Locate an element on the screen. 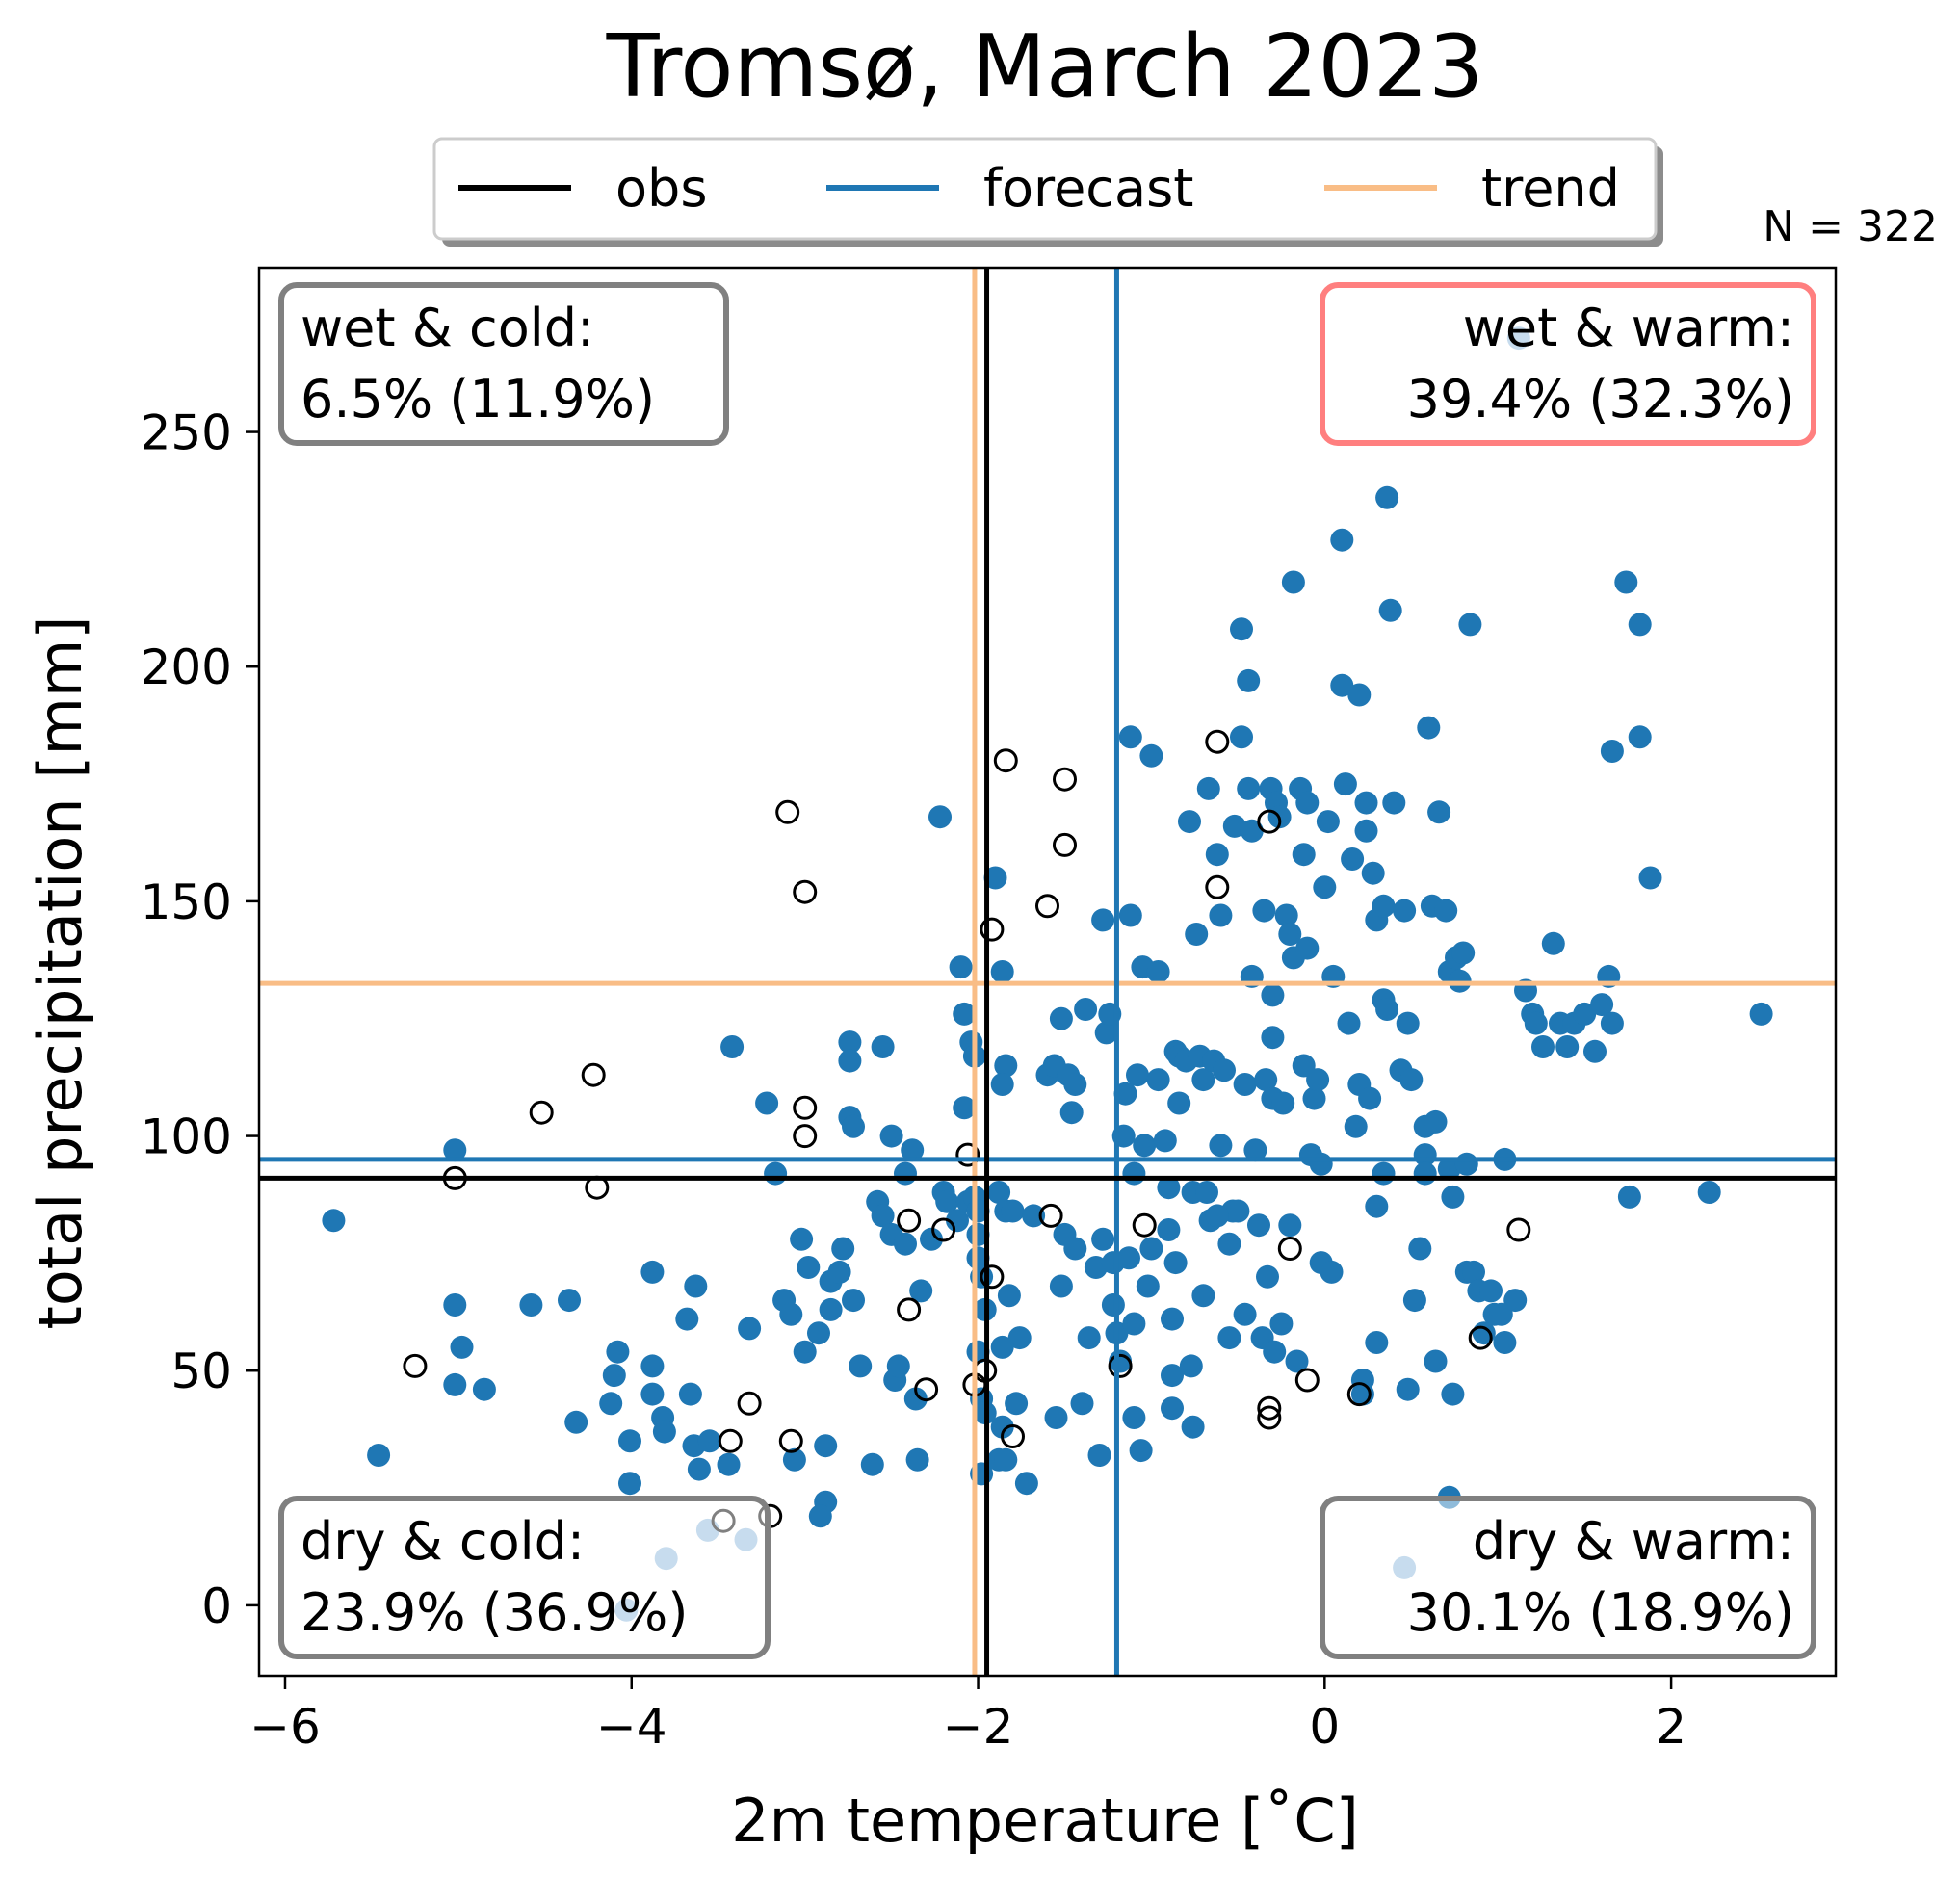 This screenshot has height=1877, width=1960. quadrant-box-top-right: wet & warm: 39.4% (32.3%) is located at coordinates (1568, 364).